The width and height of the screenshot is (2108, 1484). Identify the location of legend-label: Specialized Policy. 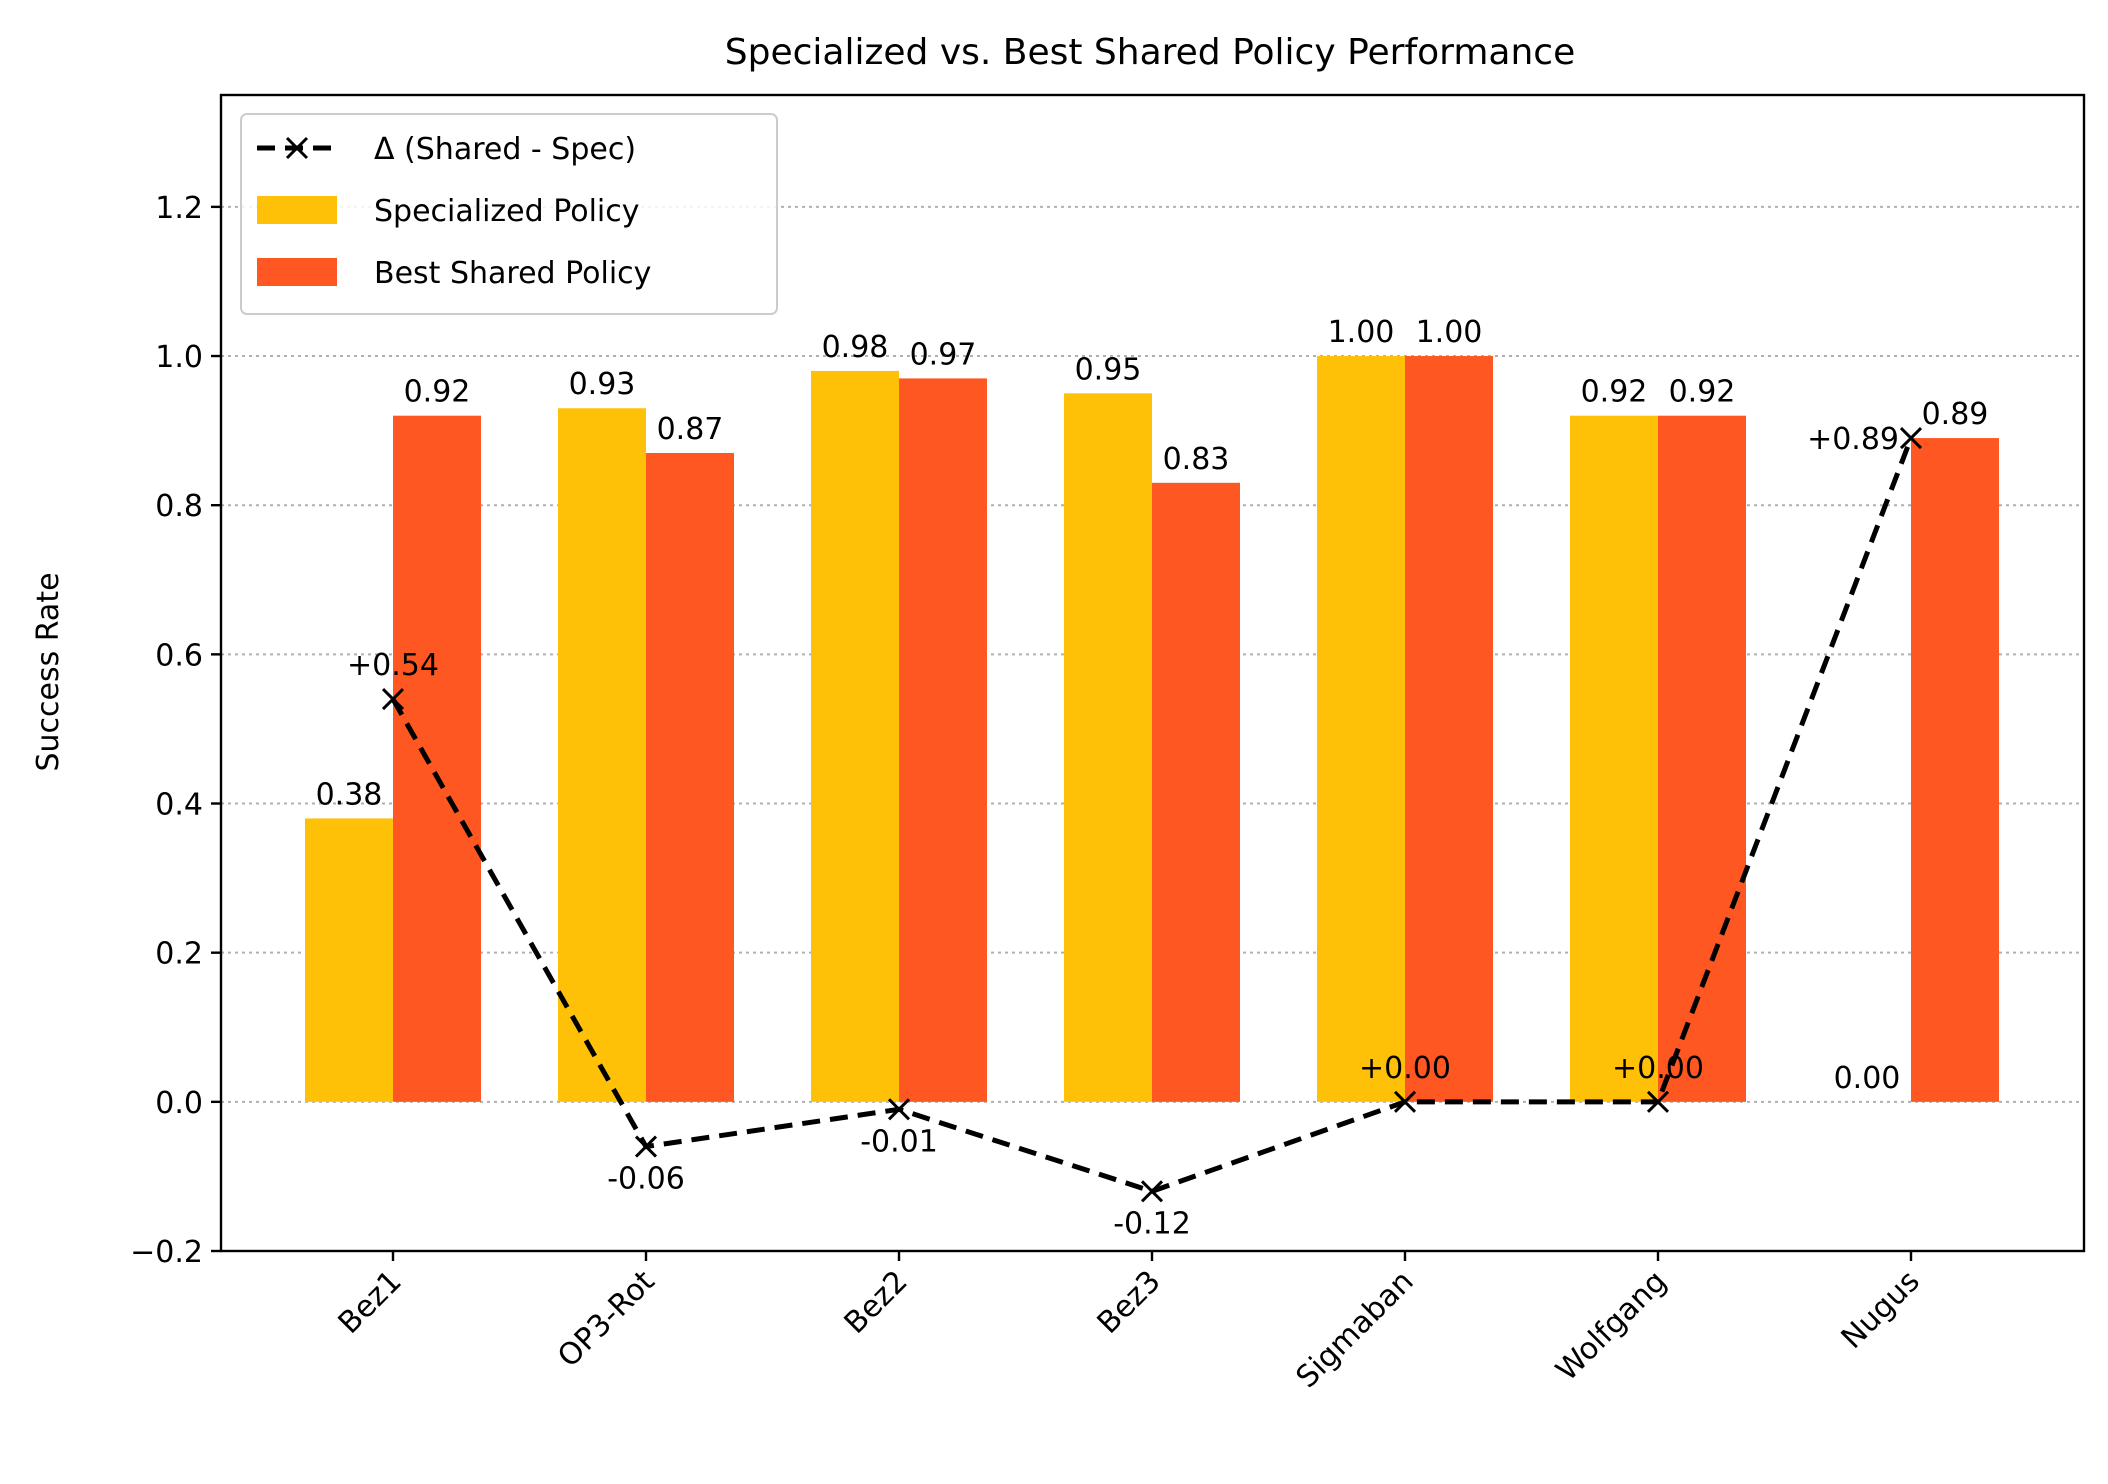
(507, 211).